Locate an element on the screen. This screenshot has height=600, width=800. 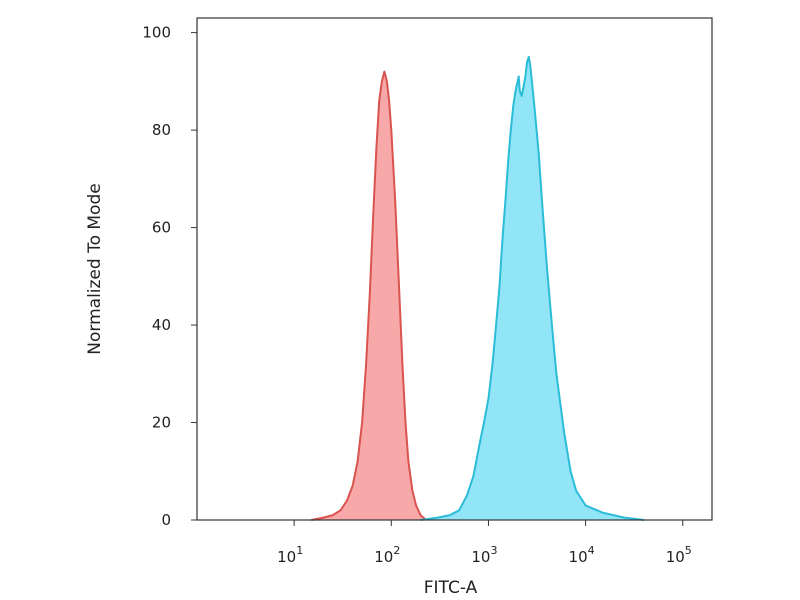
x-tick-label: 10⁵ is located at coordinates (679, 555).